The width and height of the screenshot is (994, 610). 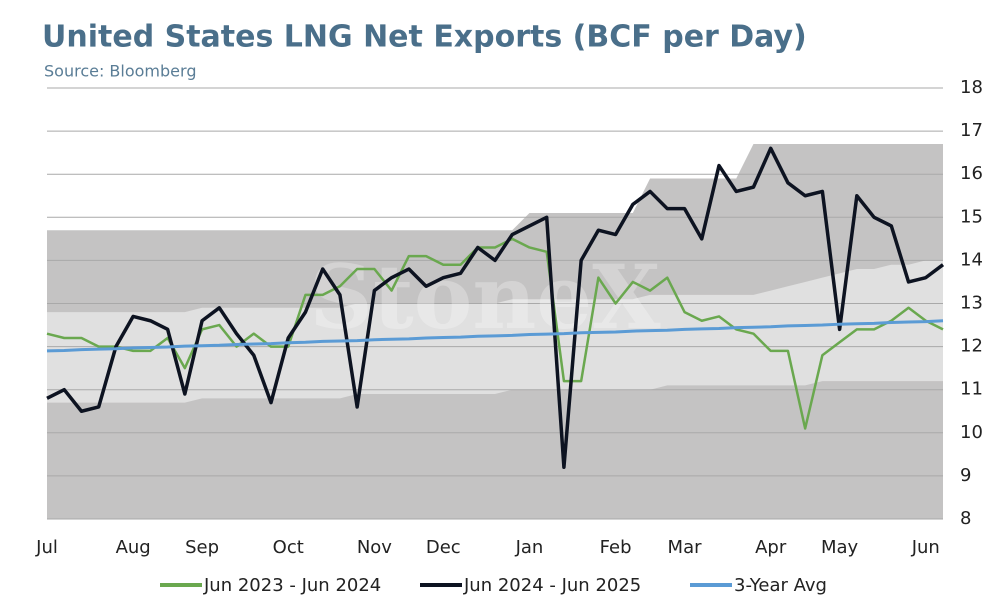 What do you see at coordinates (971, 389) in the screenshot?
I see `y-tick-label: 11` at bounding box center [971, 389].